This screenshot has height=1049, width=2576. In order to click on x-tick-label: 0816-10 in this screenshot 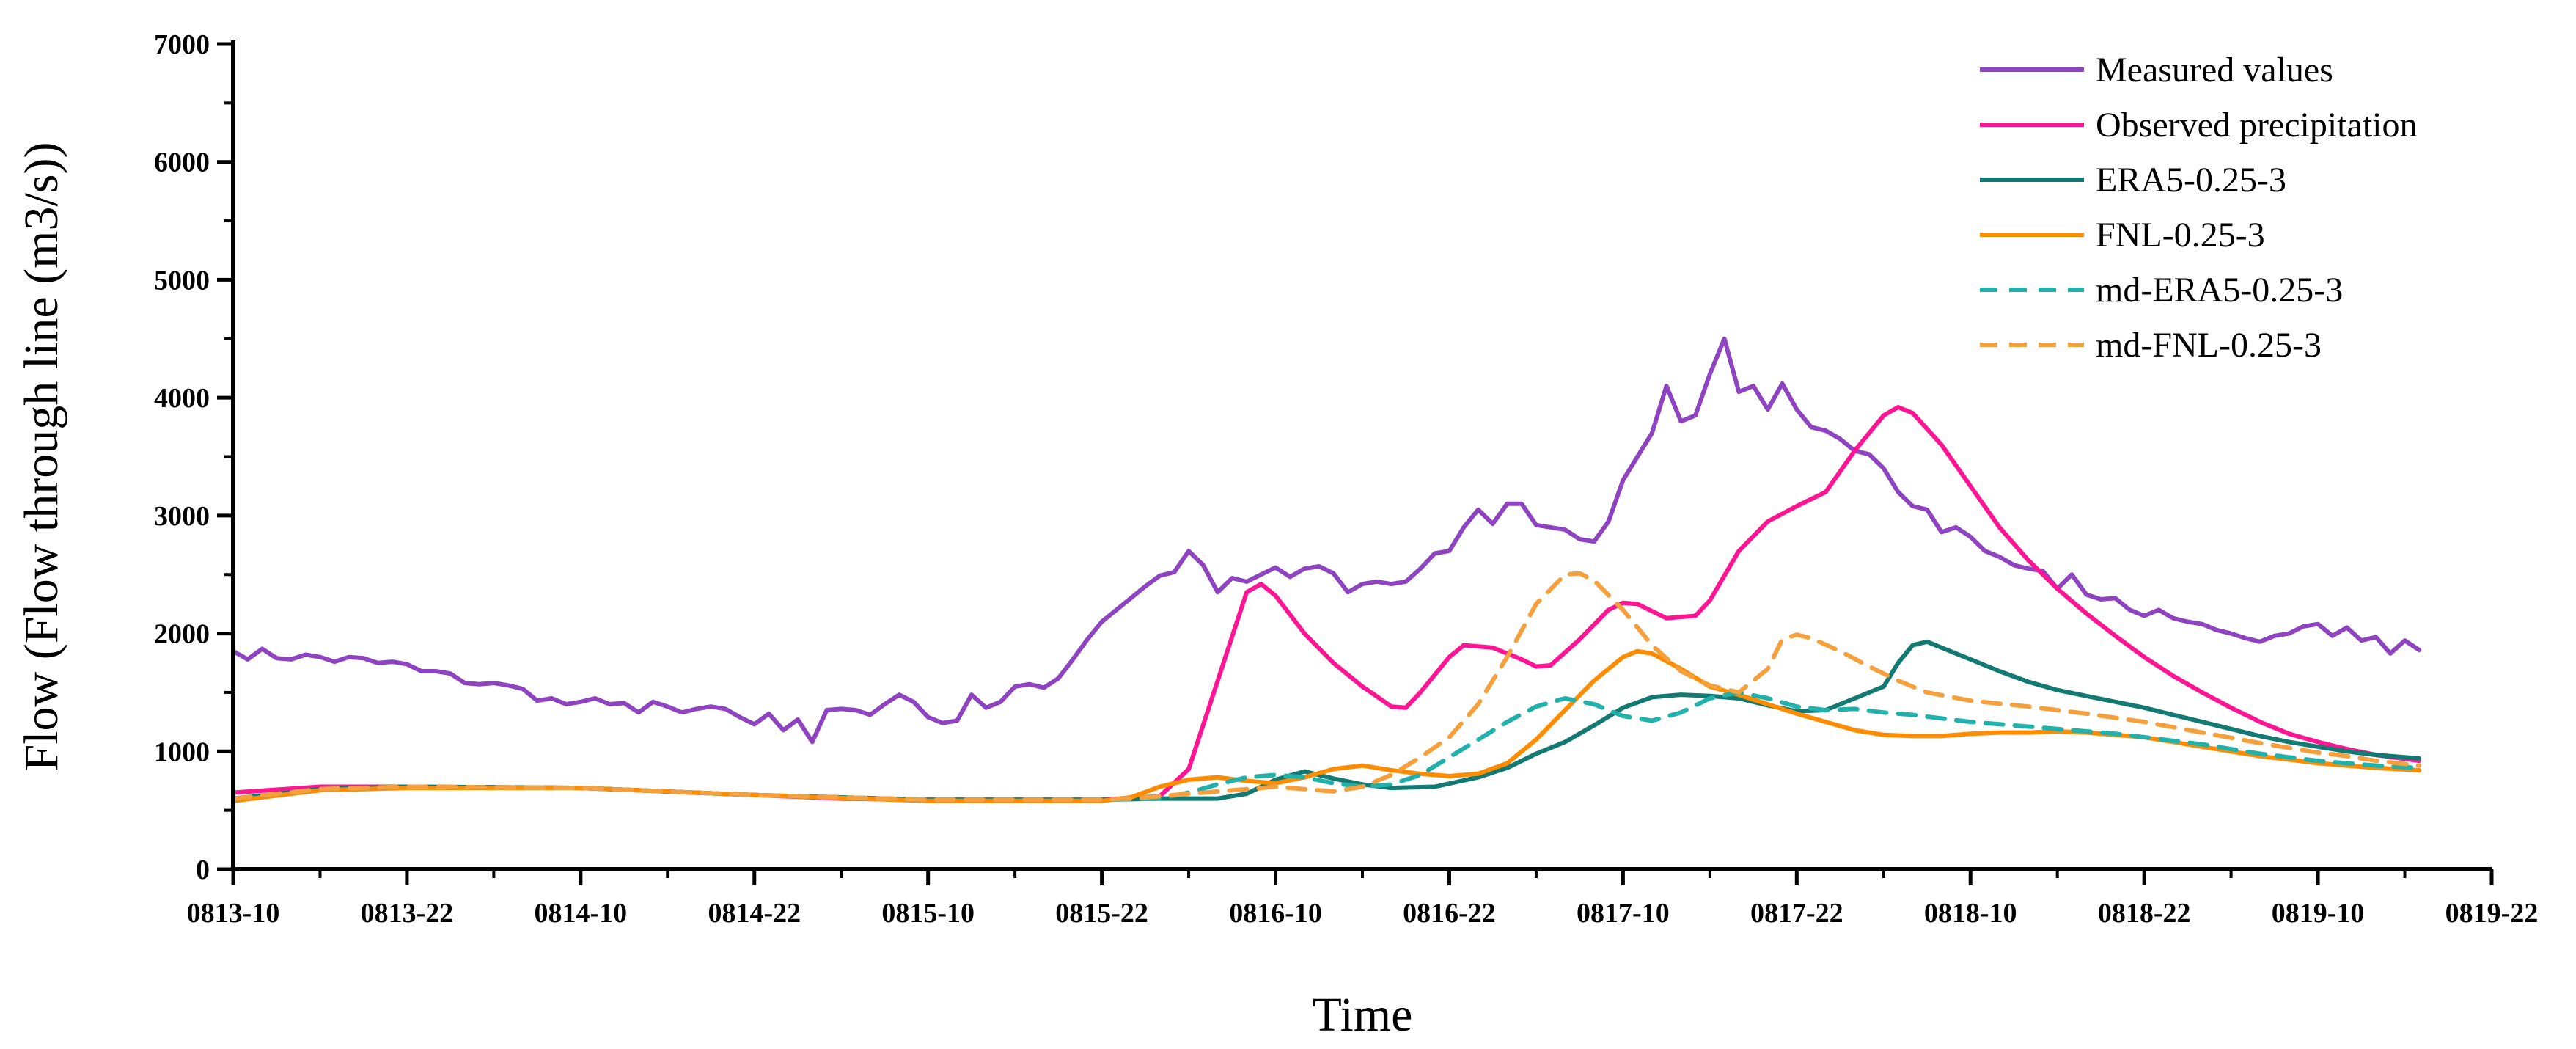, I will do `click(1275, 913)`.